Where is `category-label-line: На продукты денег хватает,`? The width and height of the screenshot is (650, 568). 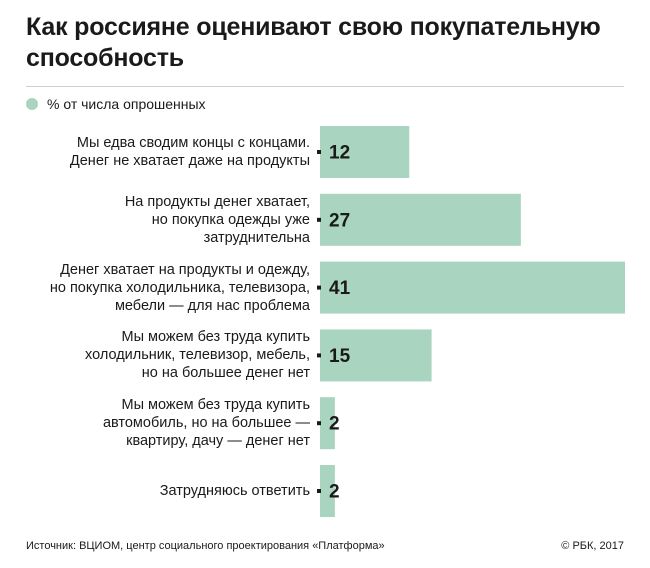 category-label-line: На продукты денег хватает, is located at coordinates (217, 201).